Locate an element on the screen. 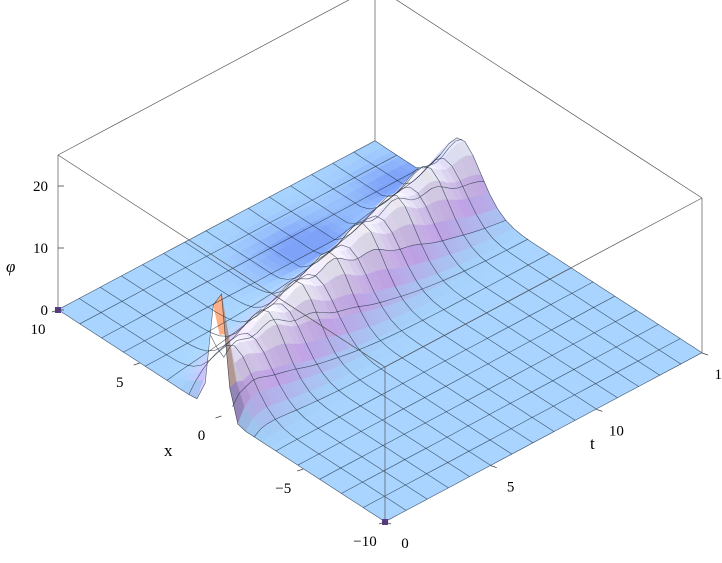 The image size is (722, 563). t-tick-label: 5 is located at coordinates (511, 488).